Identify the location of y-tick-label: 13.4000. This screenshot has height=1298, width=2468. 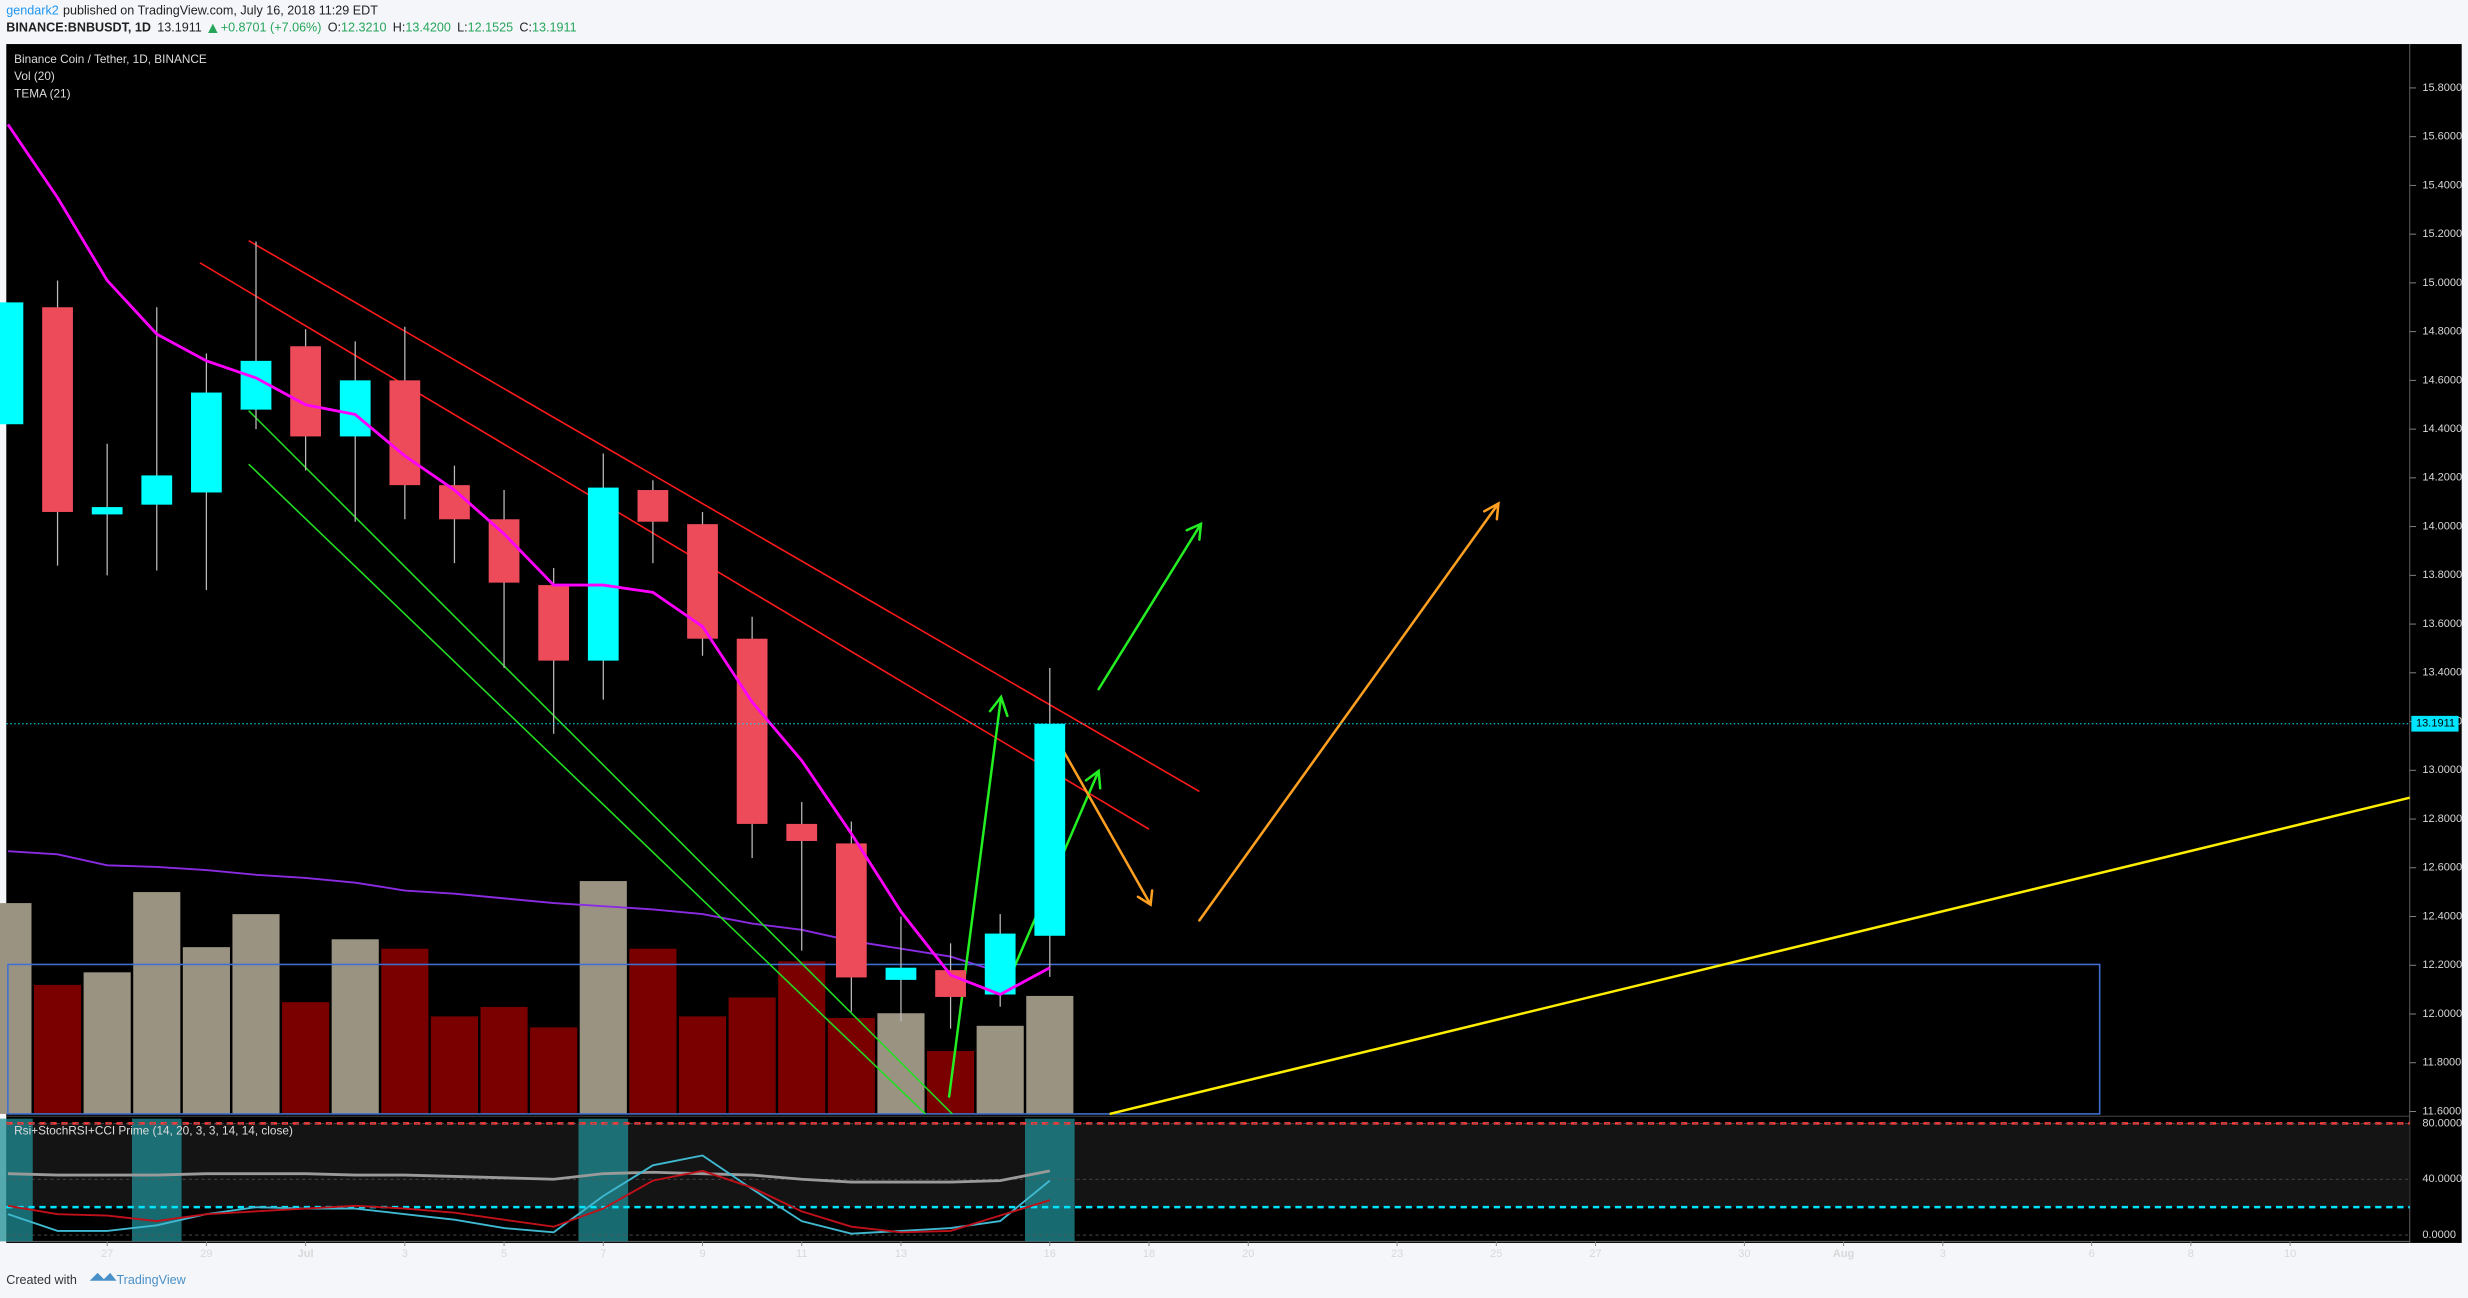
(2442, 673).